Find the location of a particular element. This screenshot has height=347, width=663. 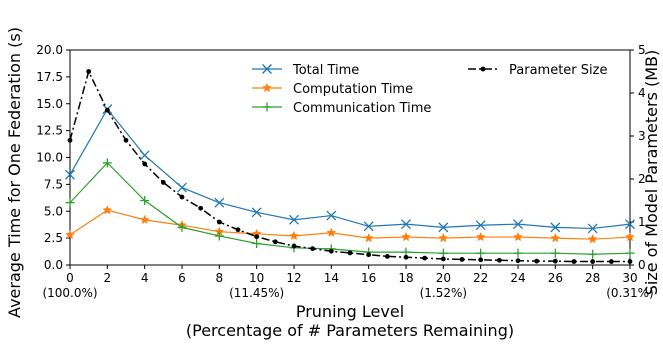

series-computation-time is located at coordinates (350, 224).